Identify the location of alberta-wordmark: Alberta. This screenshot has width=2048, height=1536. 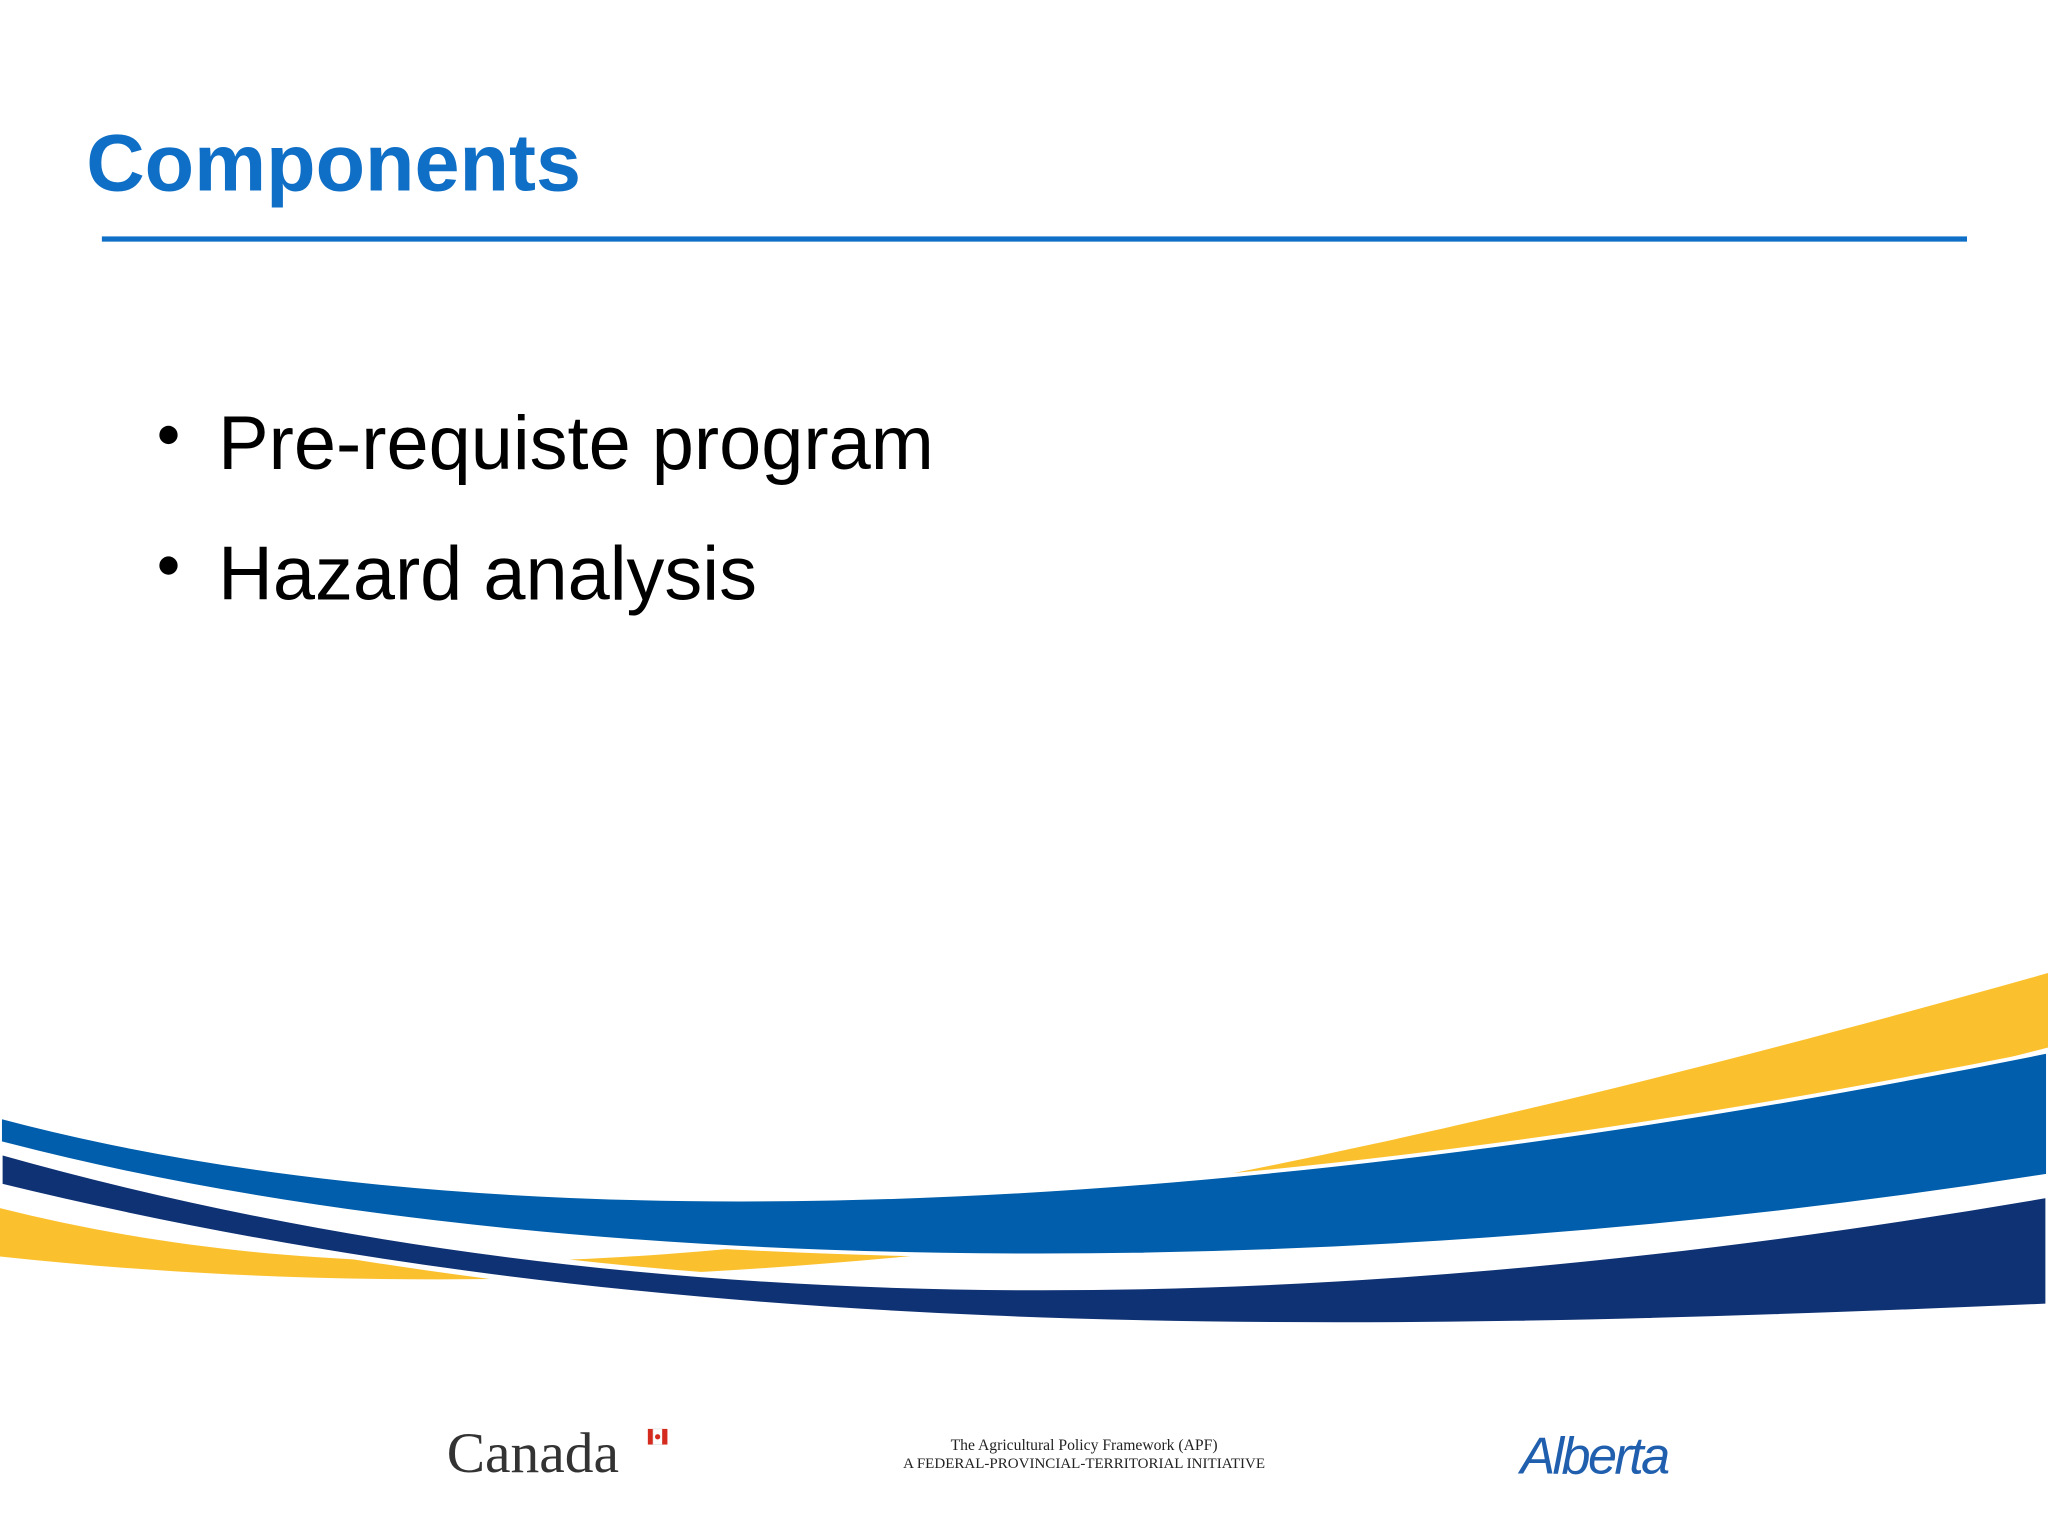
(1593, 1456).